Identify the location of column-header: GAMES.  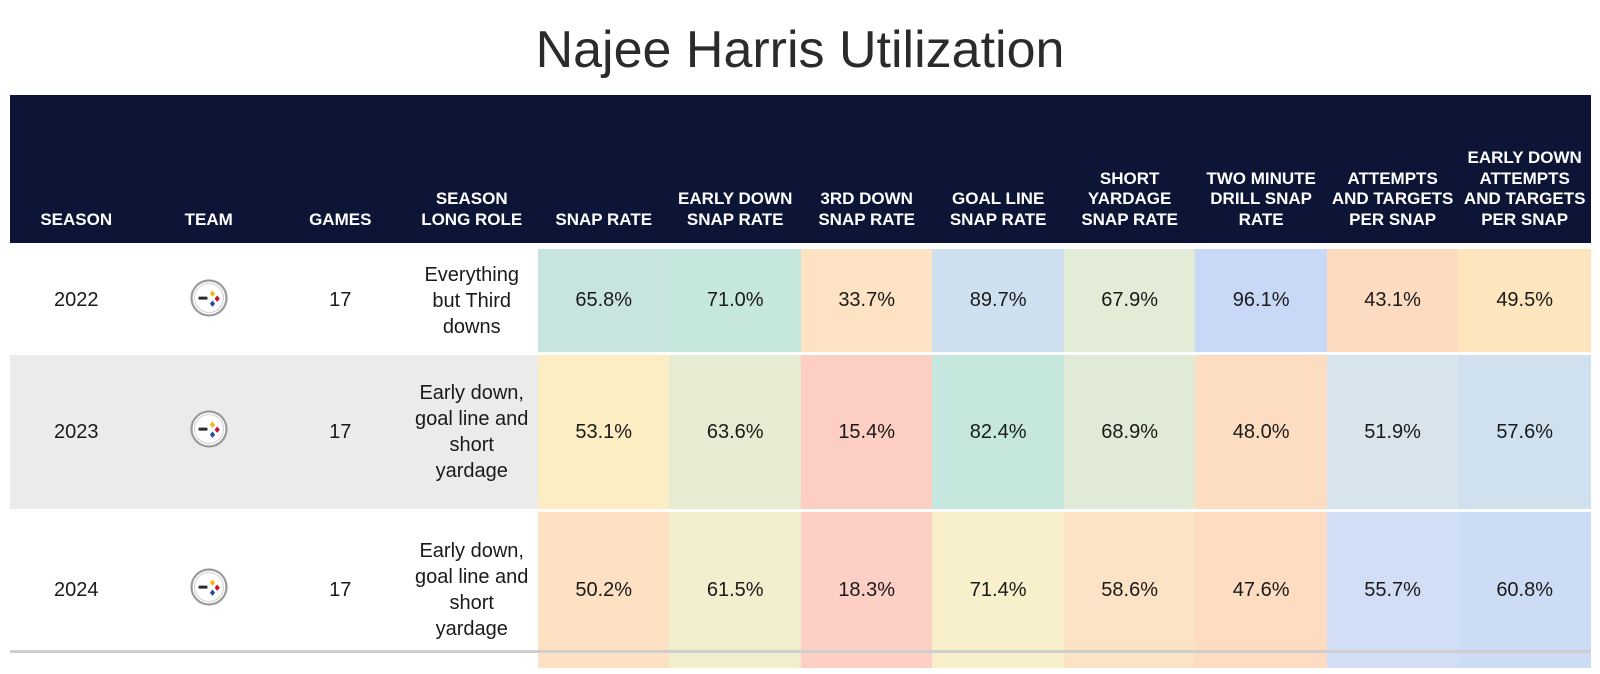
(340, 170).